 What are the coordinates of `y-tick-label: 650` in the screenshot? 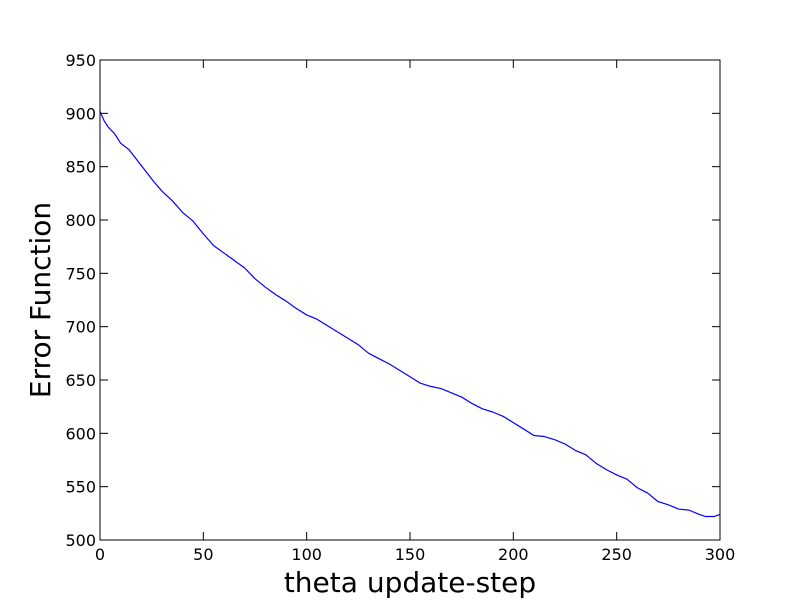 It's located at (80, 380).